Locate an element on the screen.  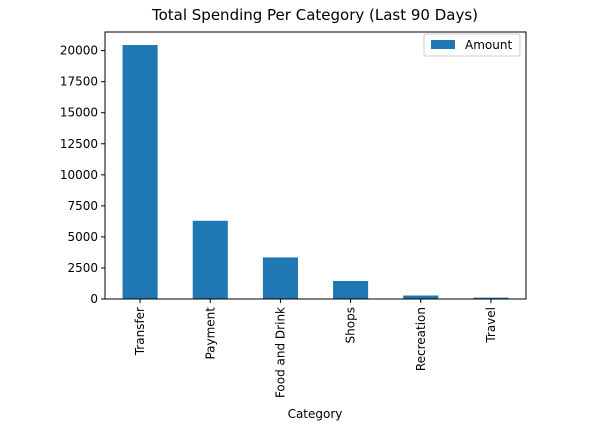
y-tick-label: 5000 is located at coordinates (82, 237).